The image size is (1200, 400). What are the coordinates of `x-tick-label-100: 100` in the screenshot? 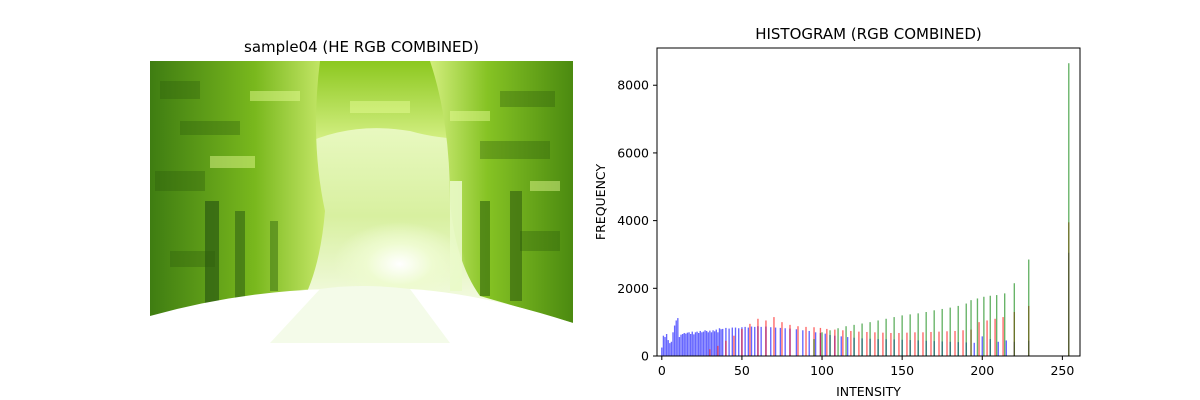 It's located at (822, 370).